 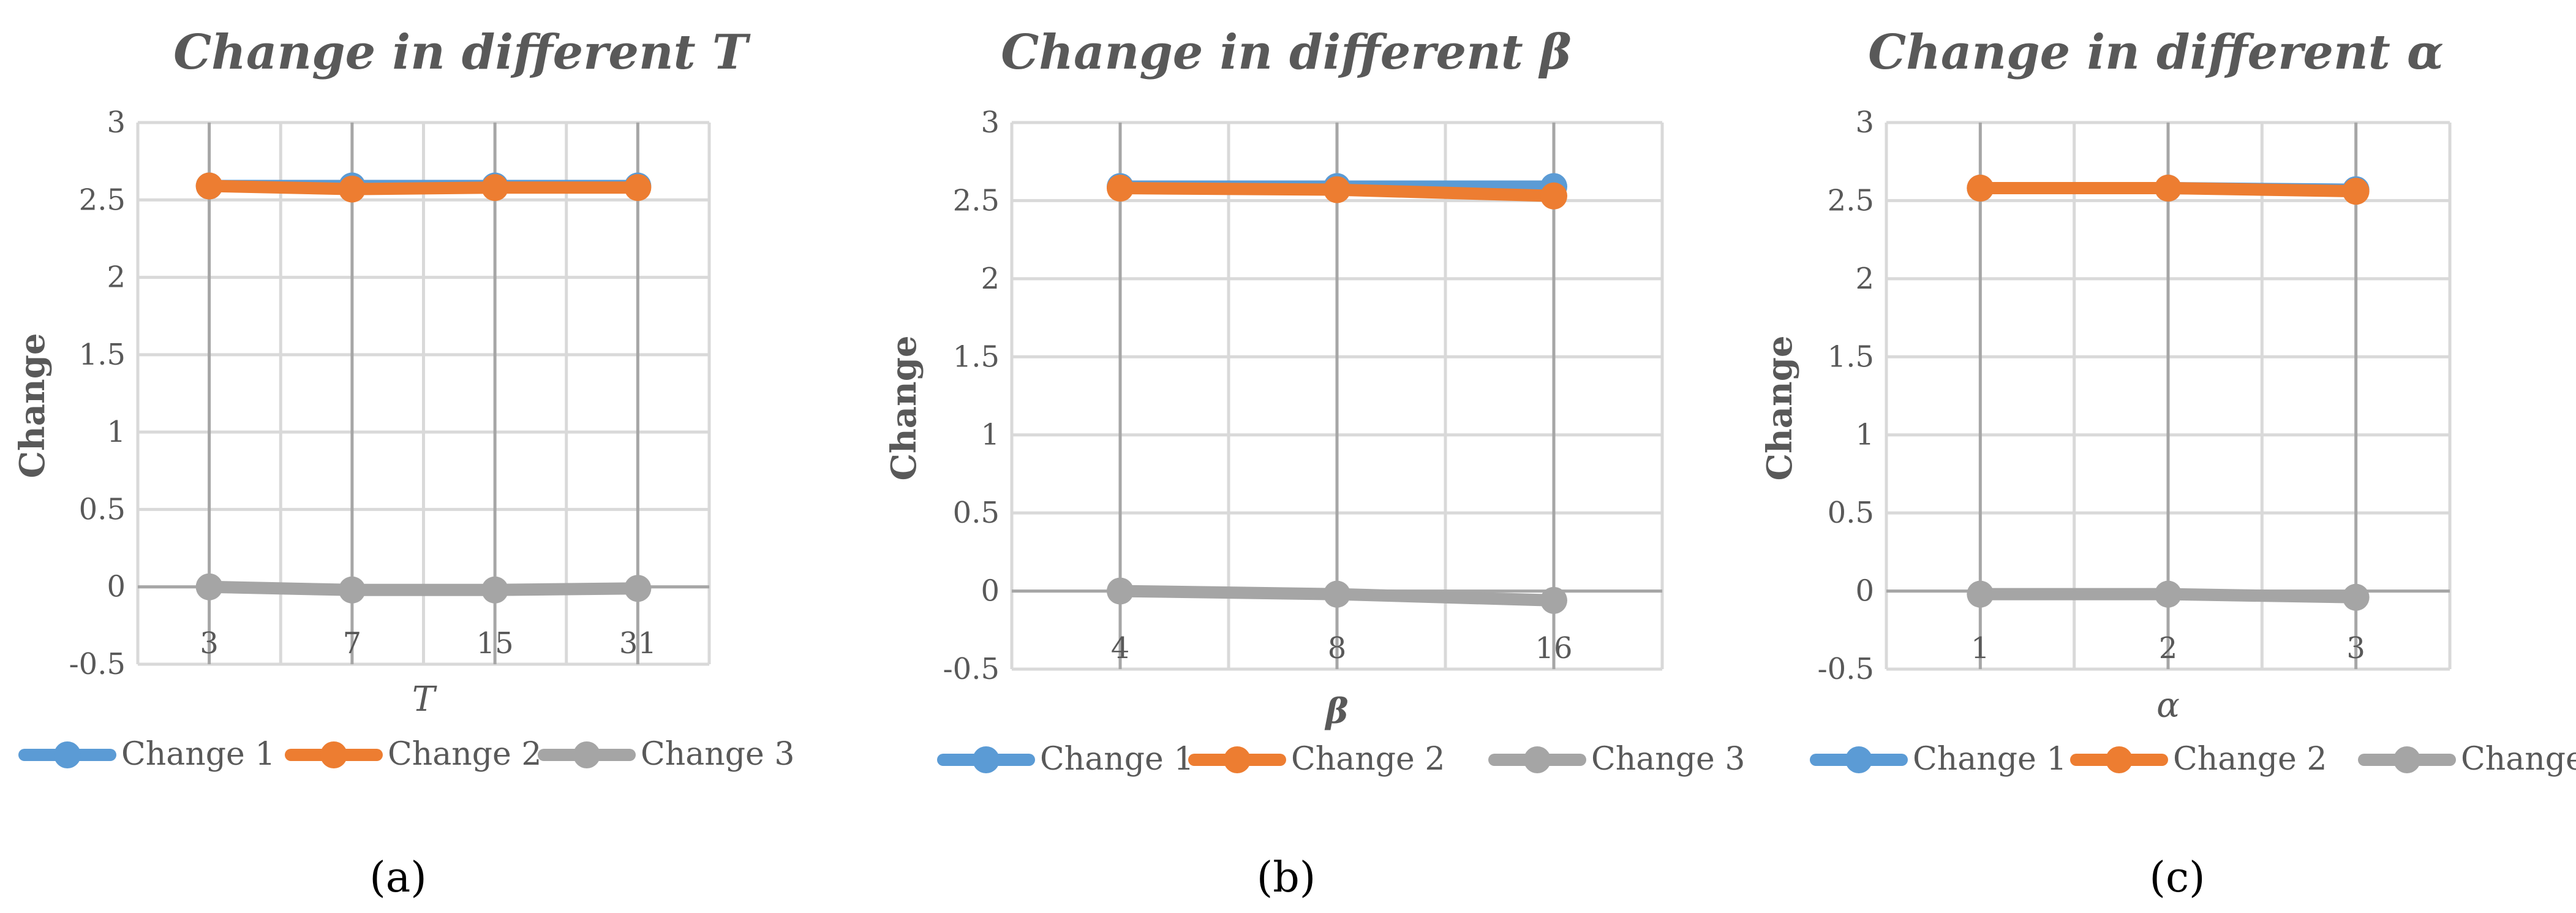 What do you see at coordinates (2168, 705) in the screenshot?
I see `x-axis-title: α` at bounding box center [2168, 705].